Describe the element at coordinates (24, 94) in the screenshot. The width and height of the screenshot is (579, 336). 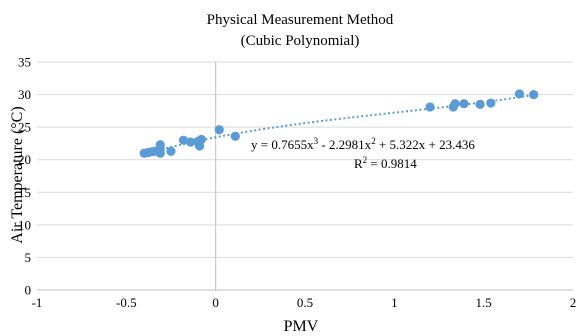
I see `y-tick-label: 30` at that location.